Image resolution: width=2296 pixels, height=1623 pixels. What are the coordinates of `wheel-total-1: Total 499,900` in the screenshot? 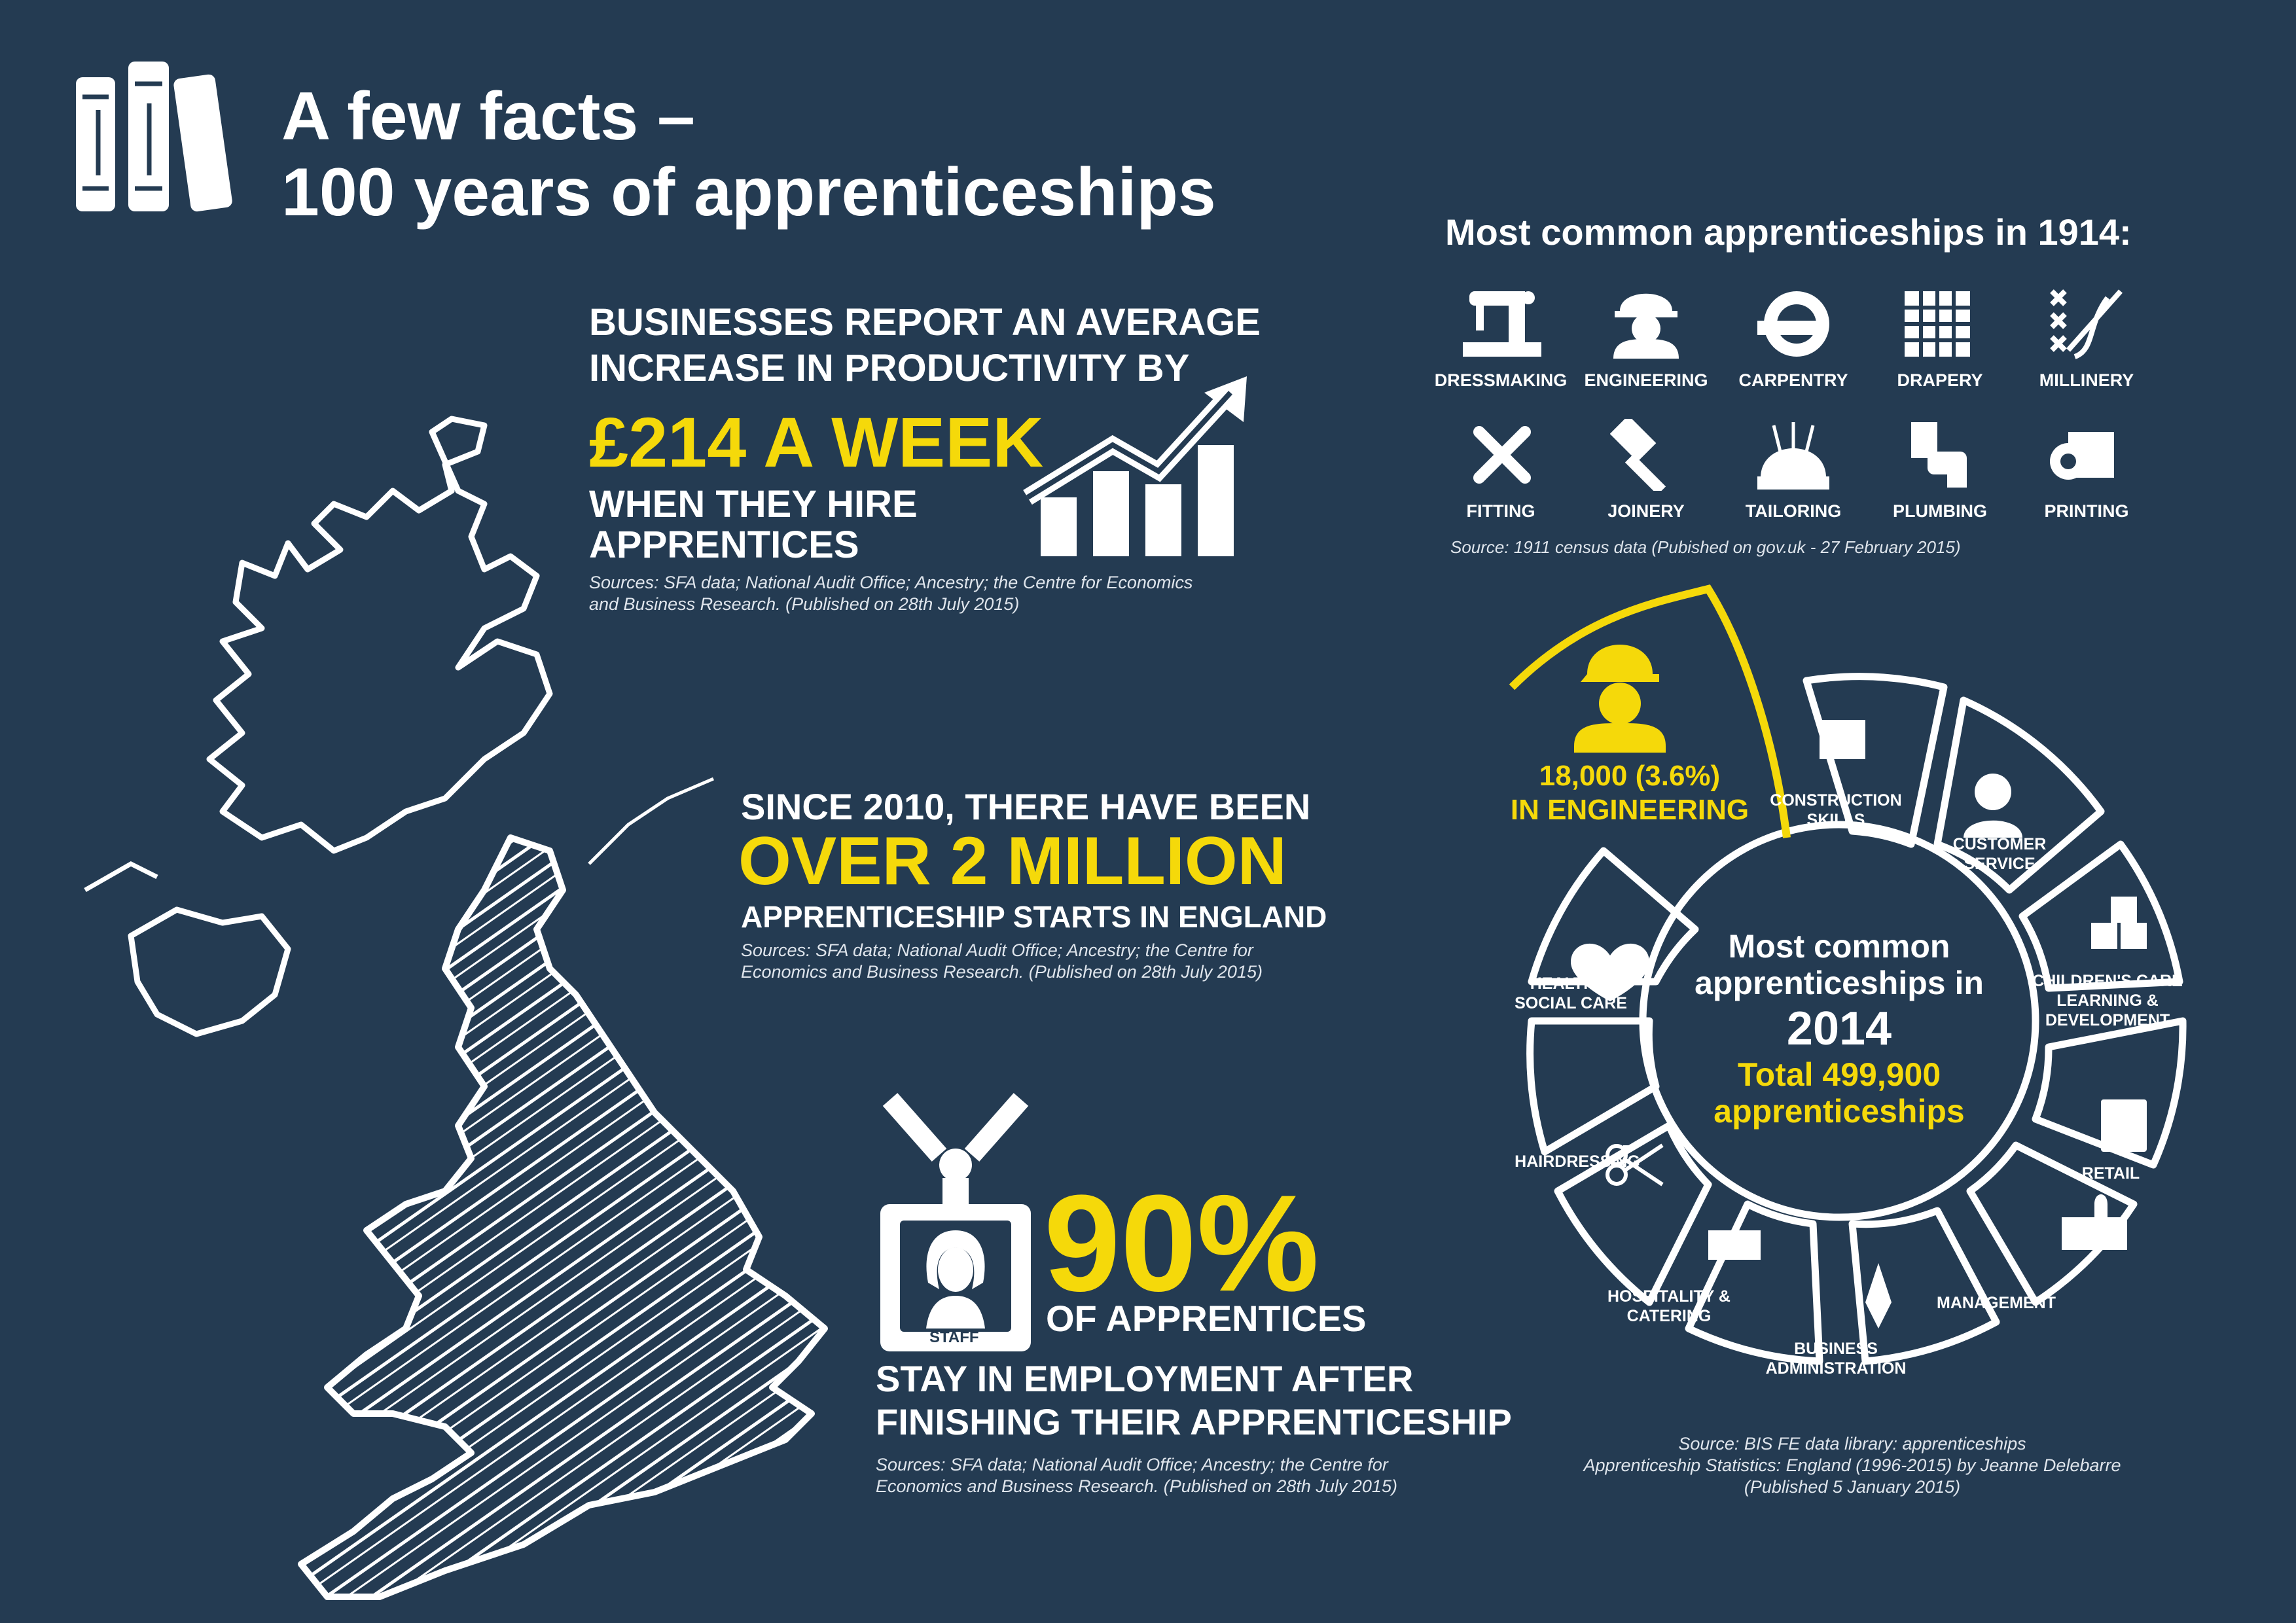 It's located at (1839, 1074).